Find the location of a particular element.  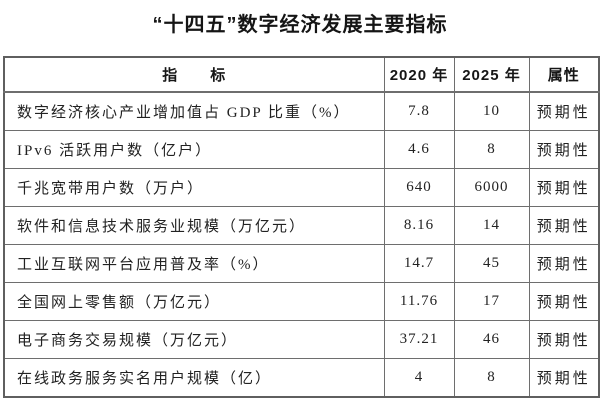

cell-2020-value: 37.21 is located at coordinates (419, 339).